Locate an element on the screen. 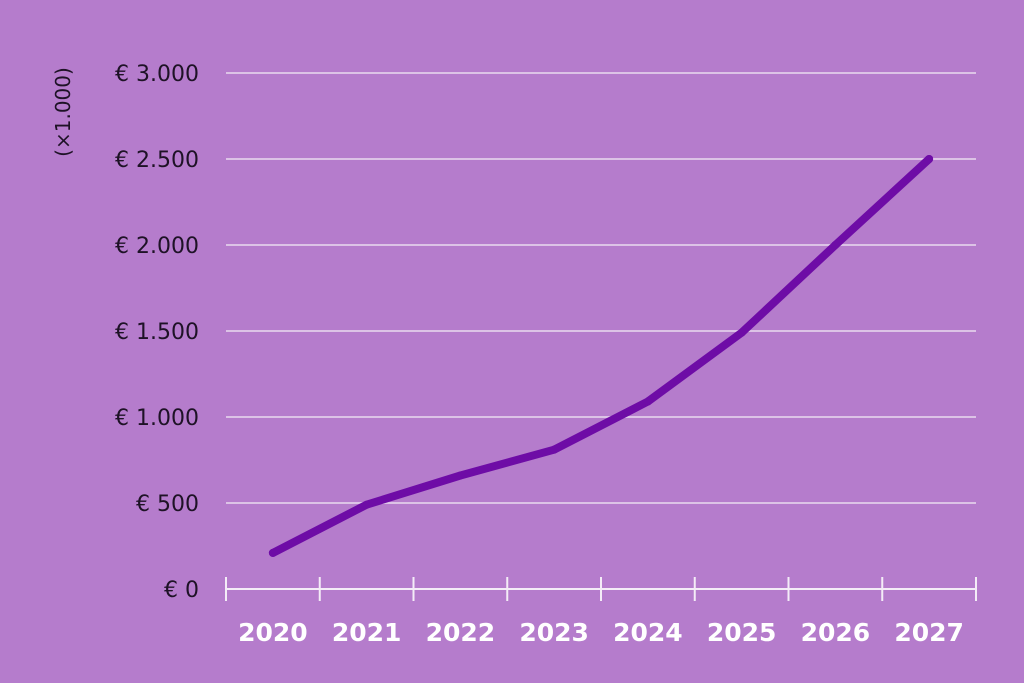 The height and width of the screenshot is (683, 1024). data-point-2020 is located at coordinates (272, 552).